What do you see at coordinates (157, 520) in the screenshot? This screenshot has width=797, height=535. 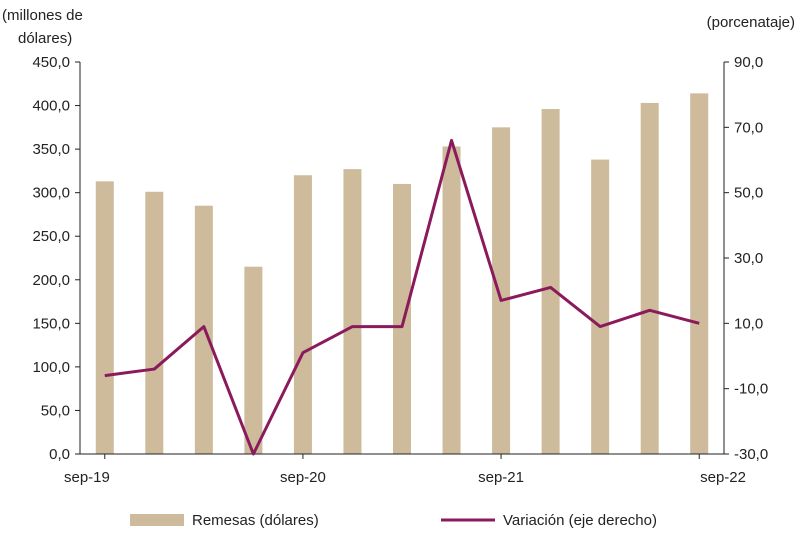 I see `legend-swatch-remesas` at bounding box center [157, 520].